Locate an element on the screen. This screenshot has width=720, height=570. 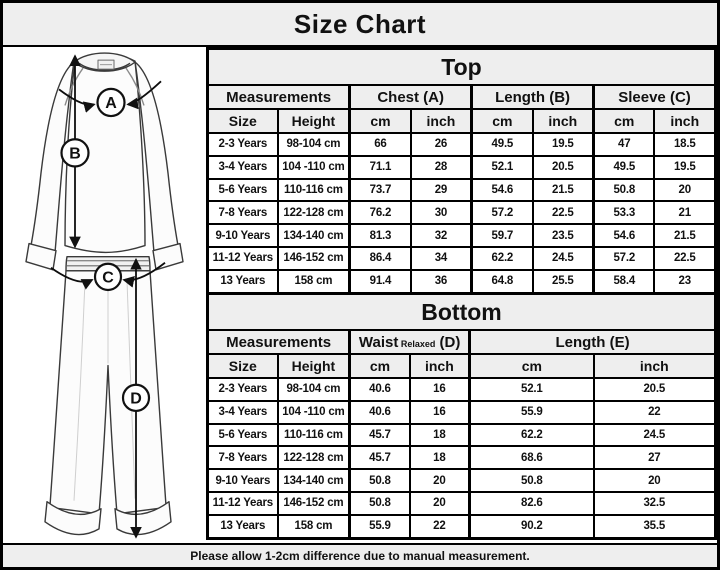
label-b-circle is located at coordinates (75, 153).